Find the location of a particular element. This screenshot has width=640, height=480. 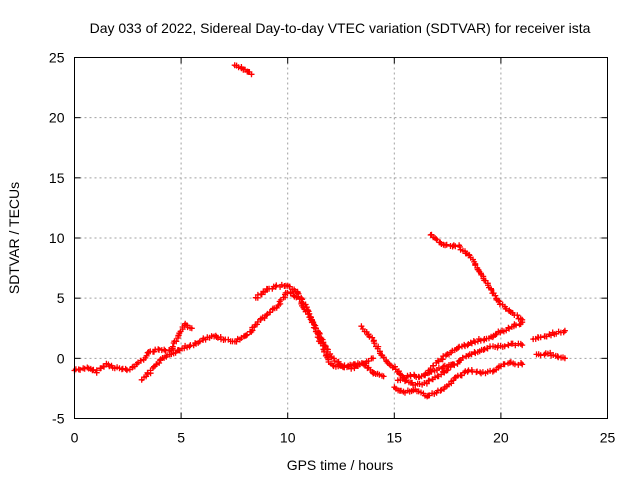

x-tick-label: 10 is located at coordinates (288, 438).